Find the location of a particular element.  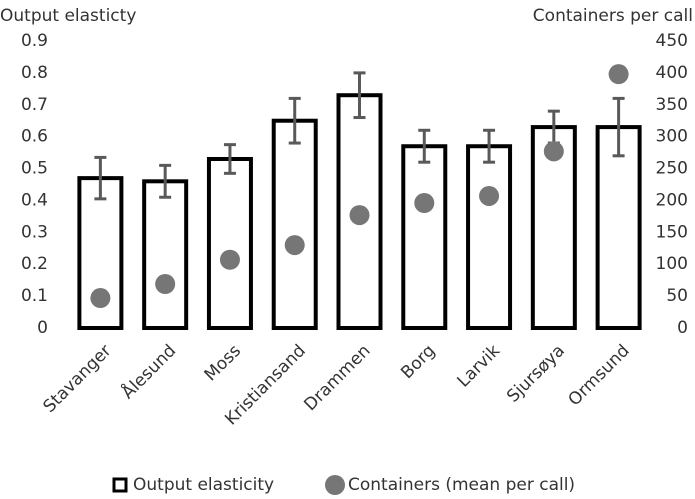

y2-tick-label: 300 is located at coordinates (672, 137).